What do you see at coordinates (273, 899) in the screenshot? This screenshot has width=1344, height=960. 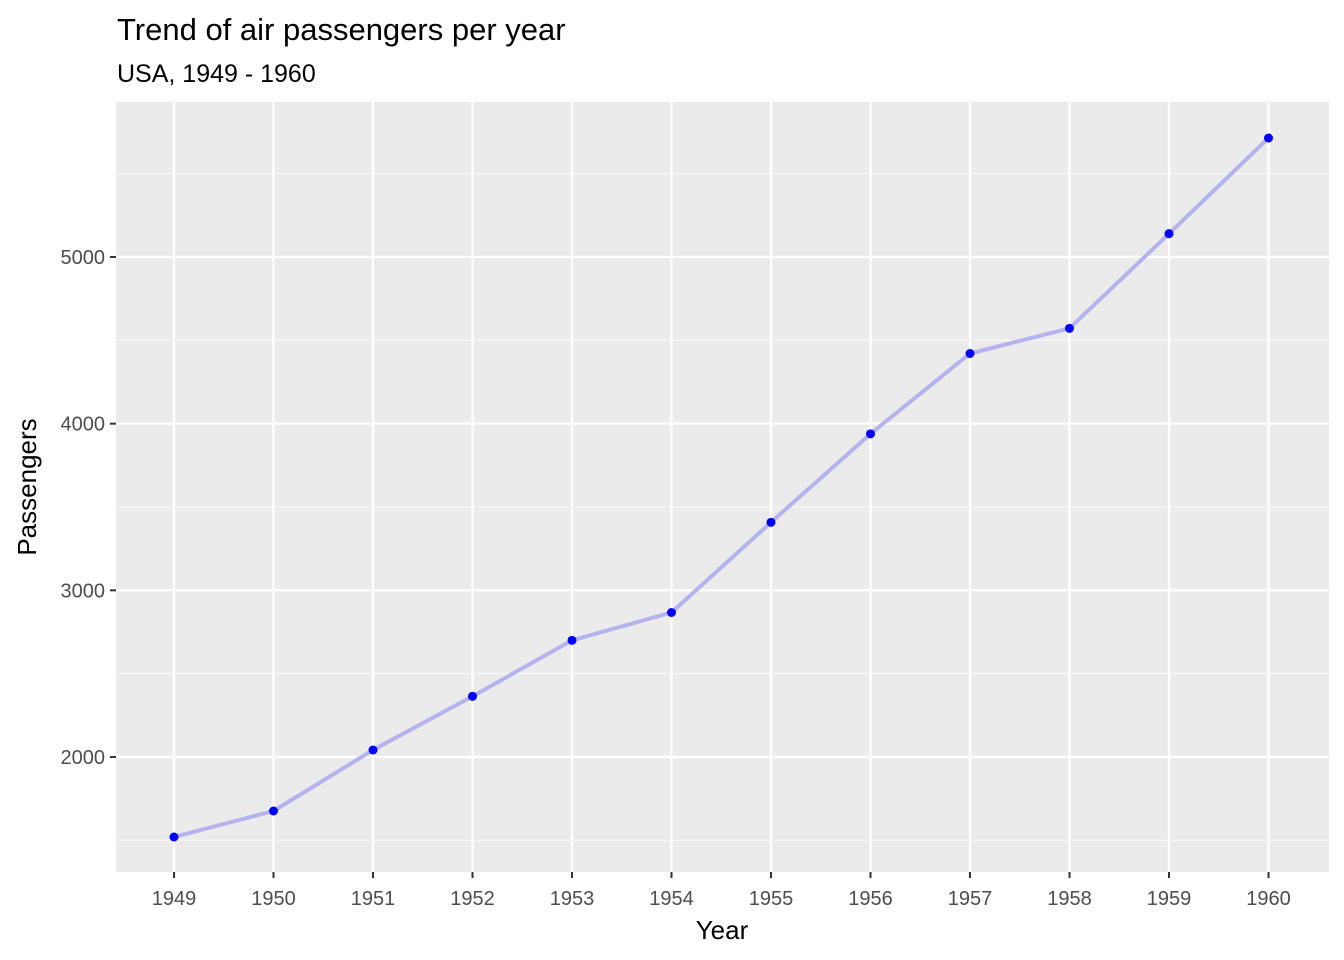 I see `x-tick-label: 1950` at bounding box center [273, 899].